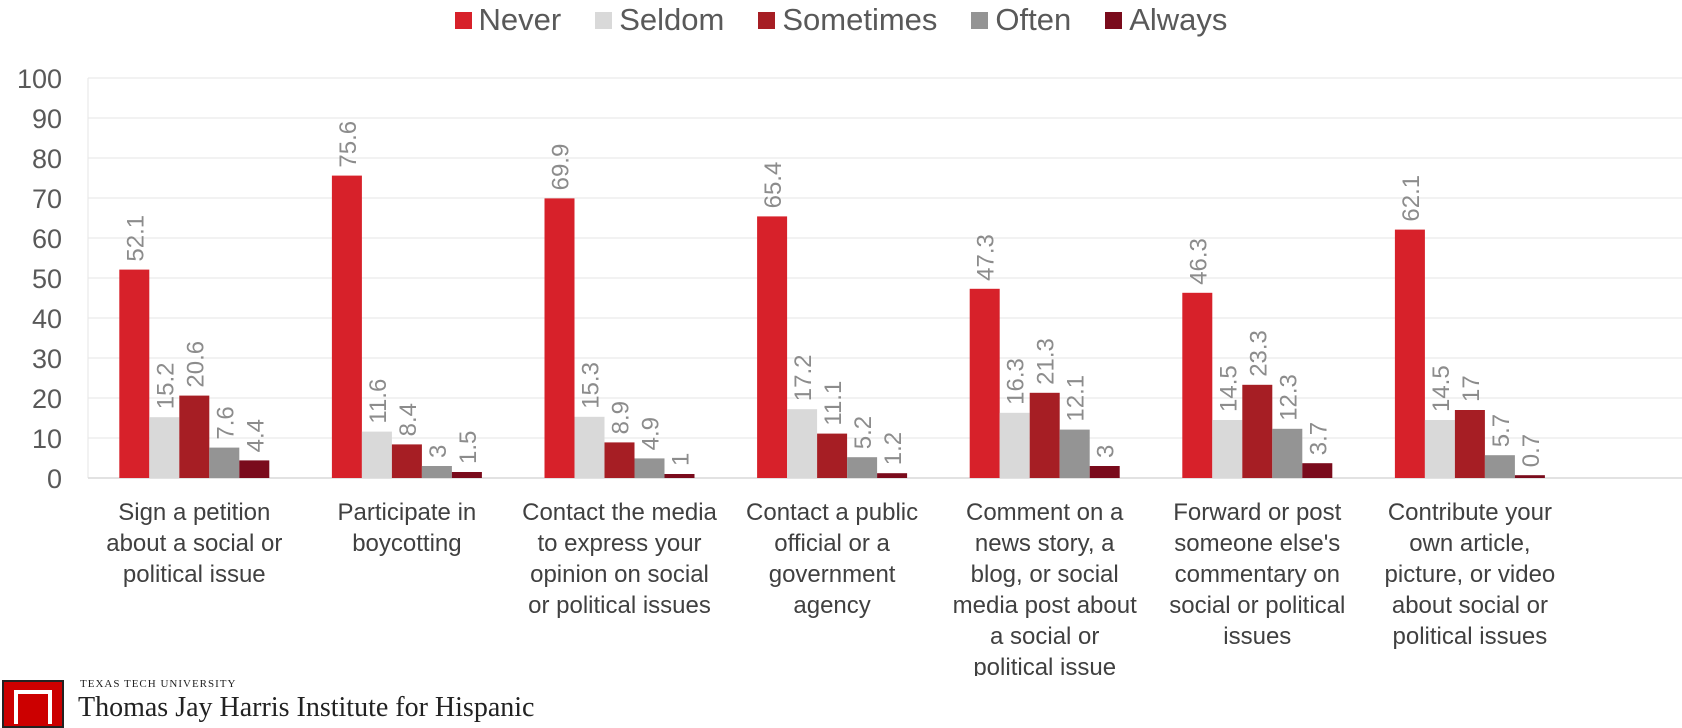  What do you see at coordinates (438, 451) in the screenshot?
I see `data-label: 3` at bounding box center [438, 451].